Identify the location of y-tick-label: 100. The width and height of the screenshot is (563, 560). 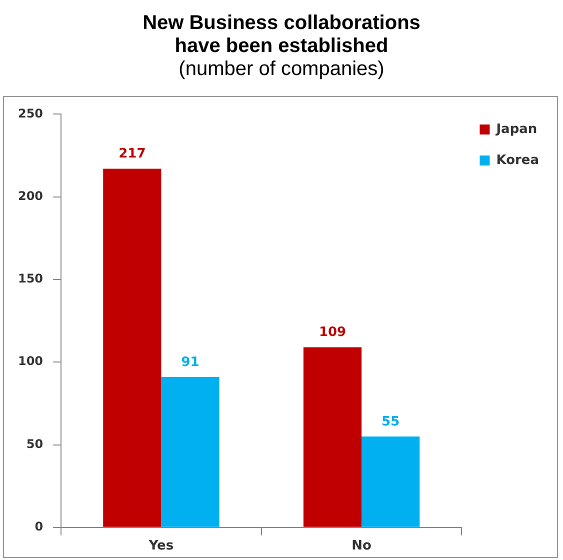
(31, 361).